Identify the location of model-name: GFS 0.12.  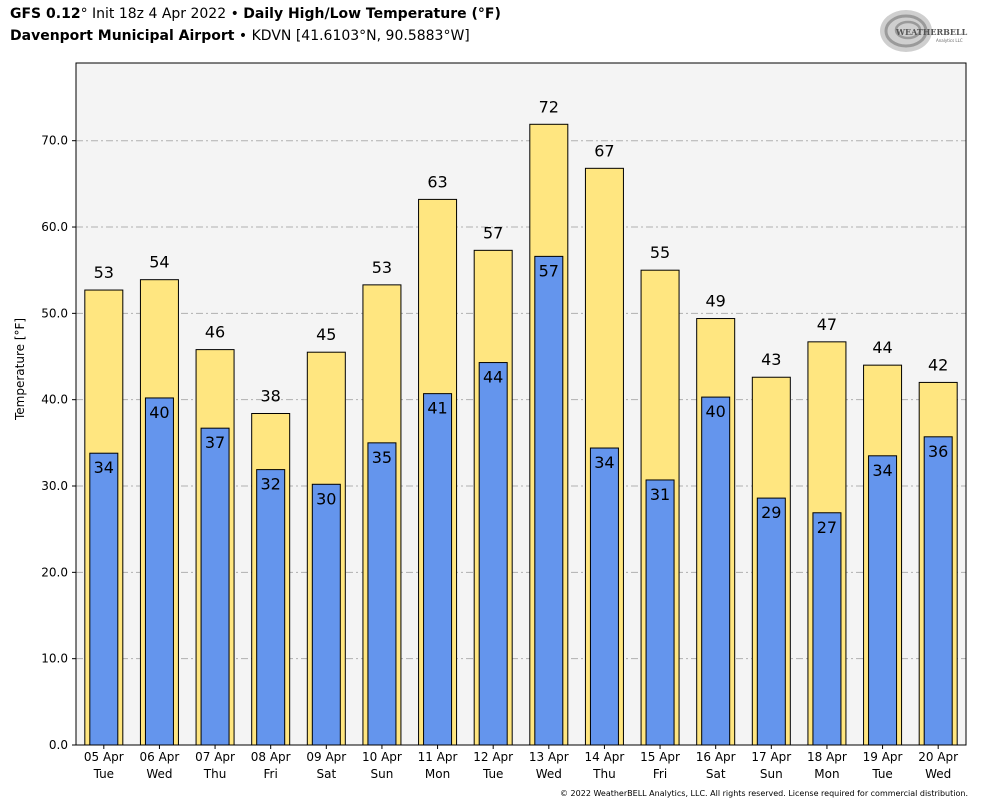
(45, 14).